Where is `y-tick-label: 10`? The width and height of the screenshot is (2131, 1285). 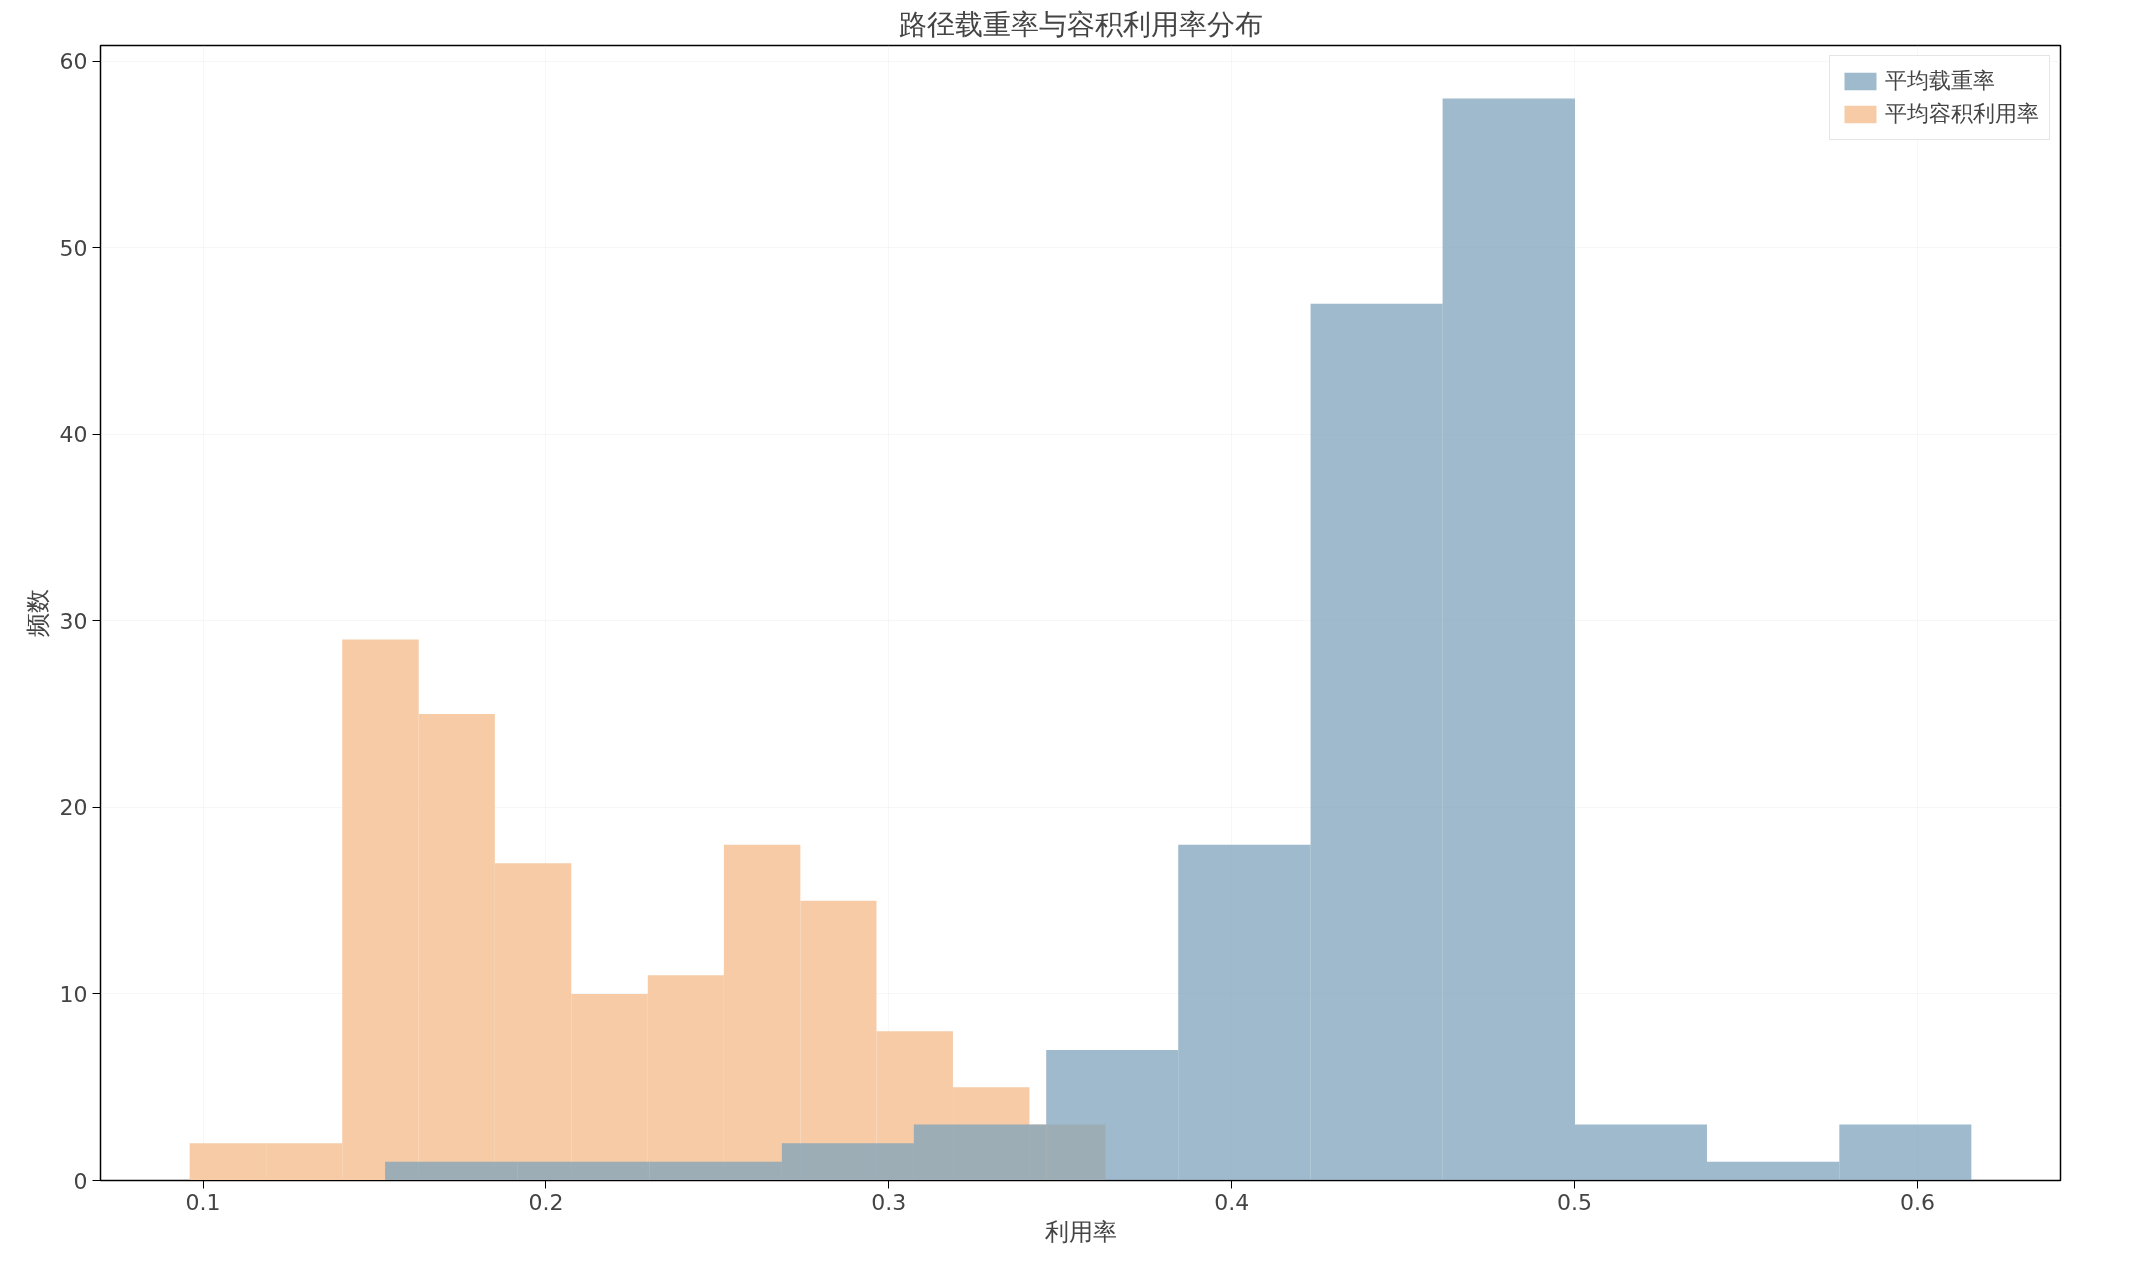 y-tick-label: 10 is located at coordinates (73, 994).